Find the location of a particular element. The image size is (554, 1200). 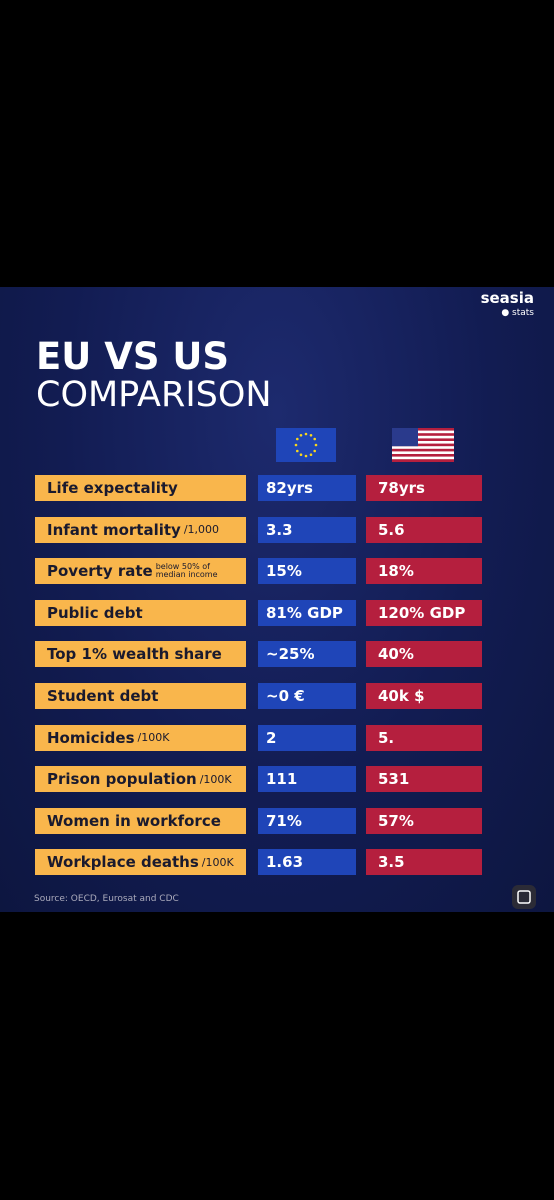

us-value: 57% is located at coordinates (424, 820).